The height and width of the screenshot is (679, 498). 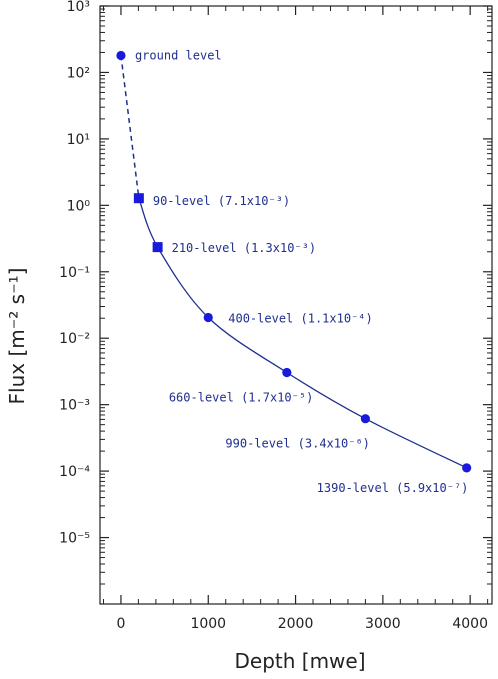 What do you see at coordinates (296, 624) in the screenshot?
I see `x-tick-label: 2000` at bounding box center [296, 624].